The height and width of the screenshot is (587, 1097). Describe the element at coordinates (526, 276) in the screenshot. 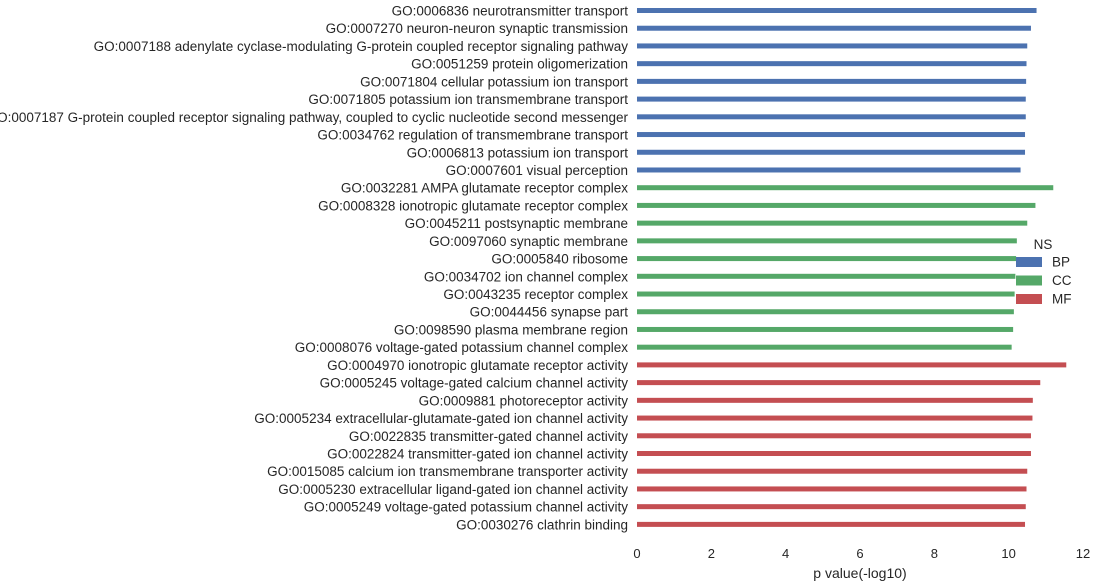

I see `category-label: GO:0034702 ion channel complex` at that location.